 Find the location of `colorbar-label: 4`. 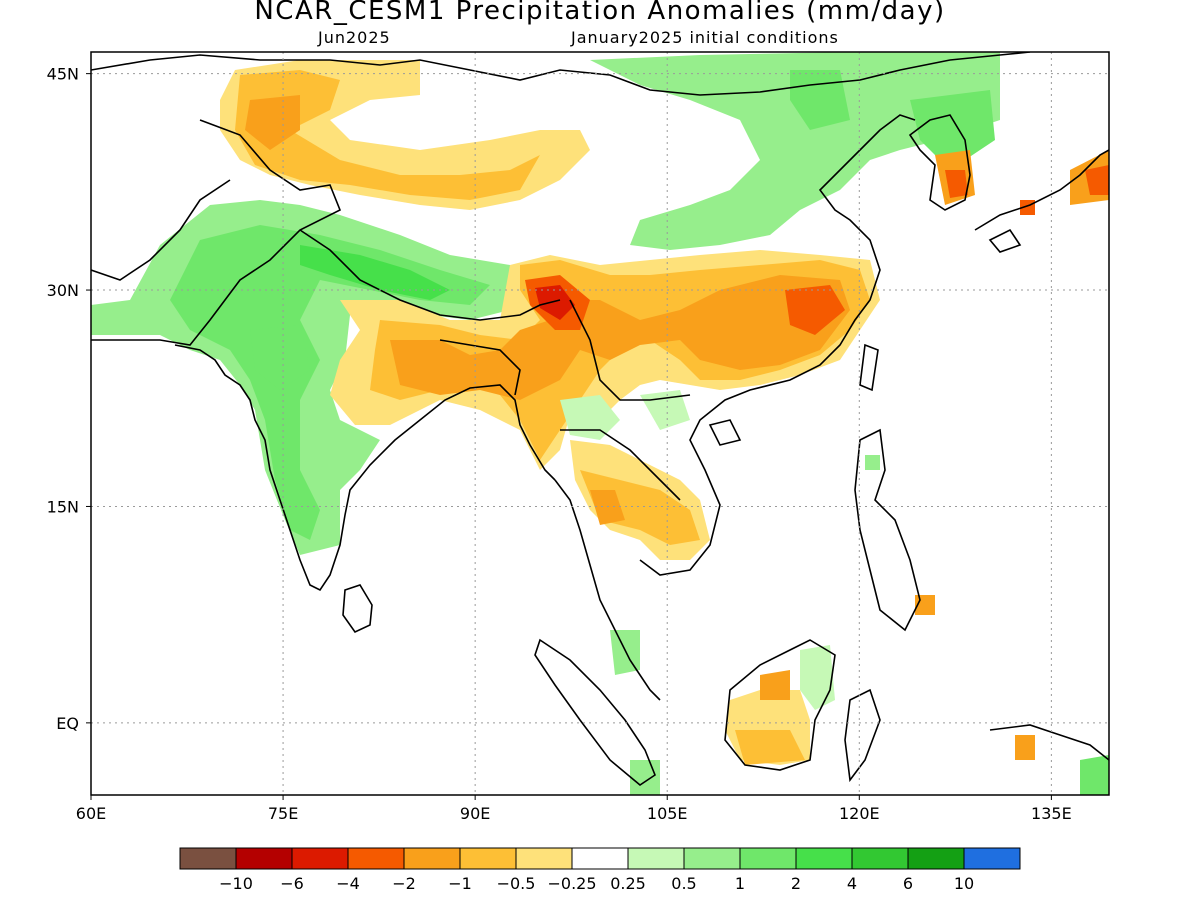

colorbar-label: 4 is located at coordinates (852, 883).